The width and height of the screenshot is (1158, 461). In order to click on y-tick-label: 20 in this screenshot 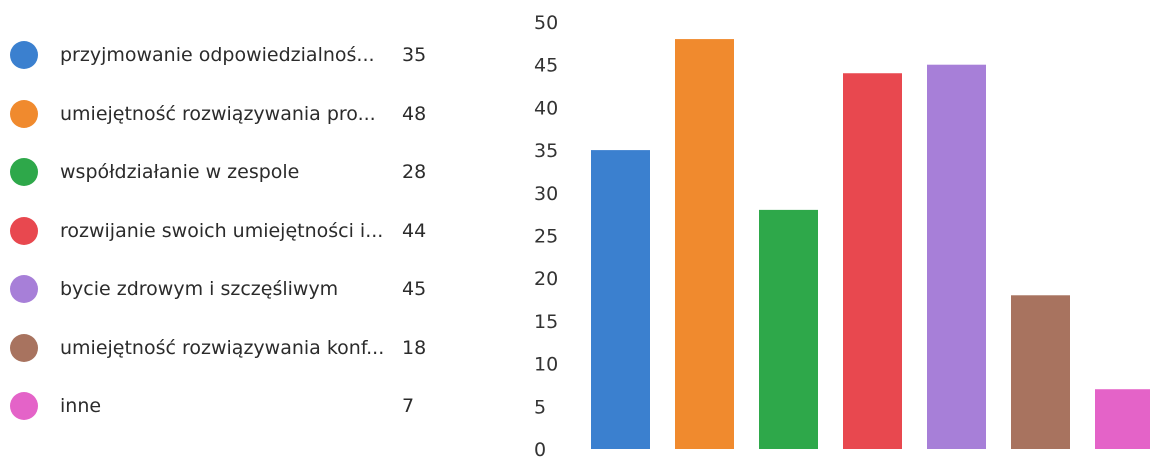, I will do `click(546, 279)`.